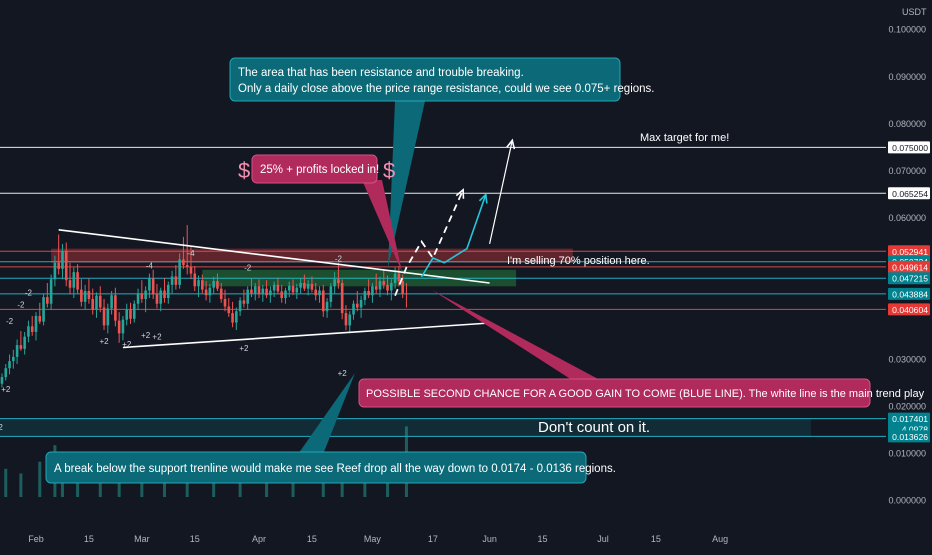 The height and width of the screenshot is (555, 932). What do you see at coordinates (142, 539) in the screenshot?
I see `x-tick-label-2: Mar` at bounding box center [142, 539].